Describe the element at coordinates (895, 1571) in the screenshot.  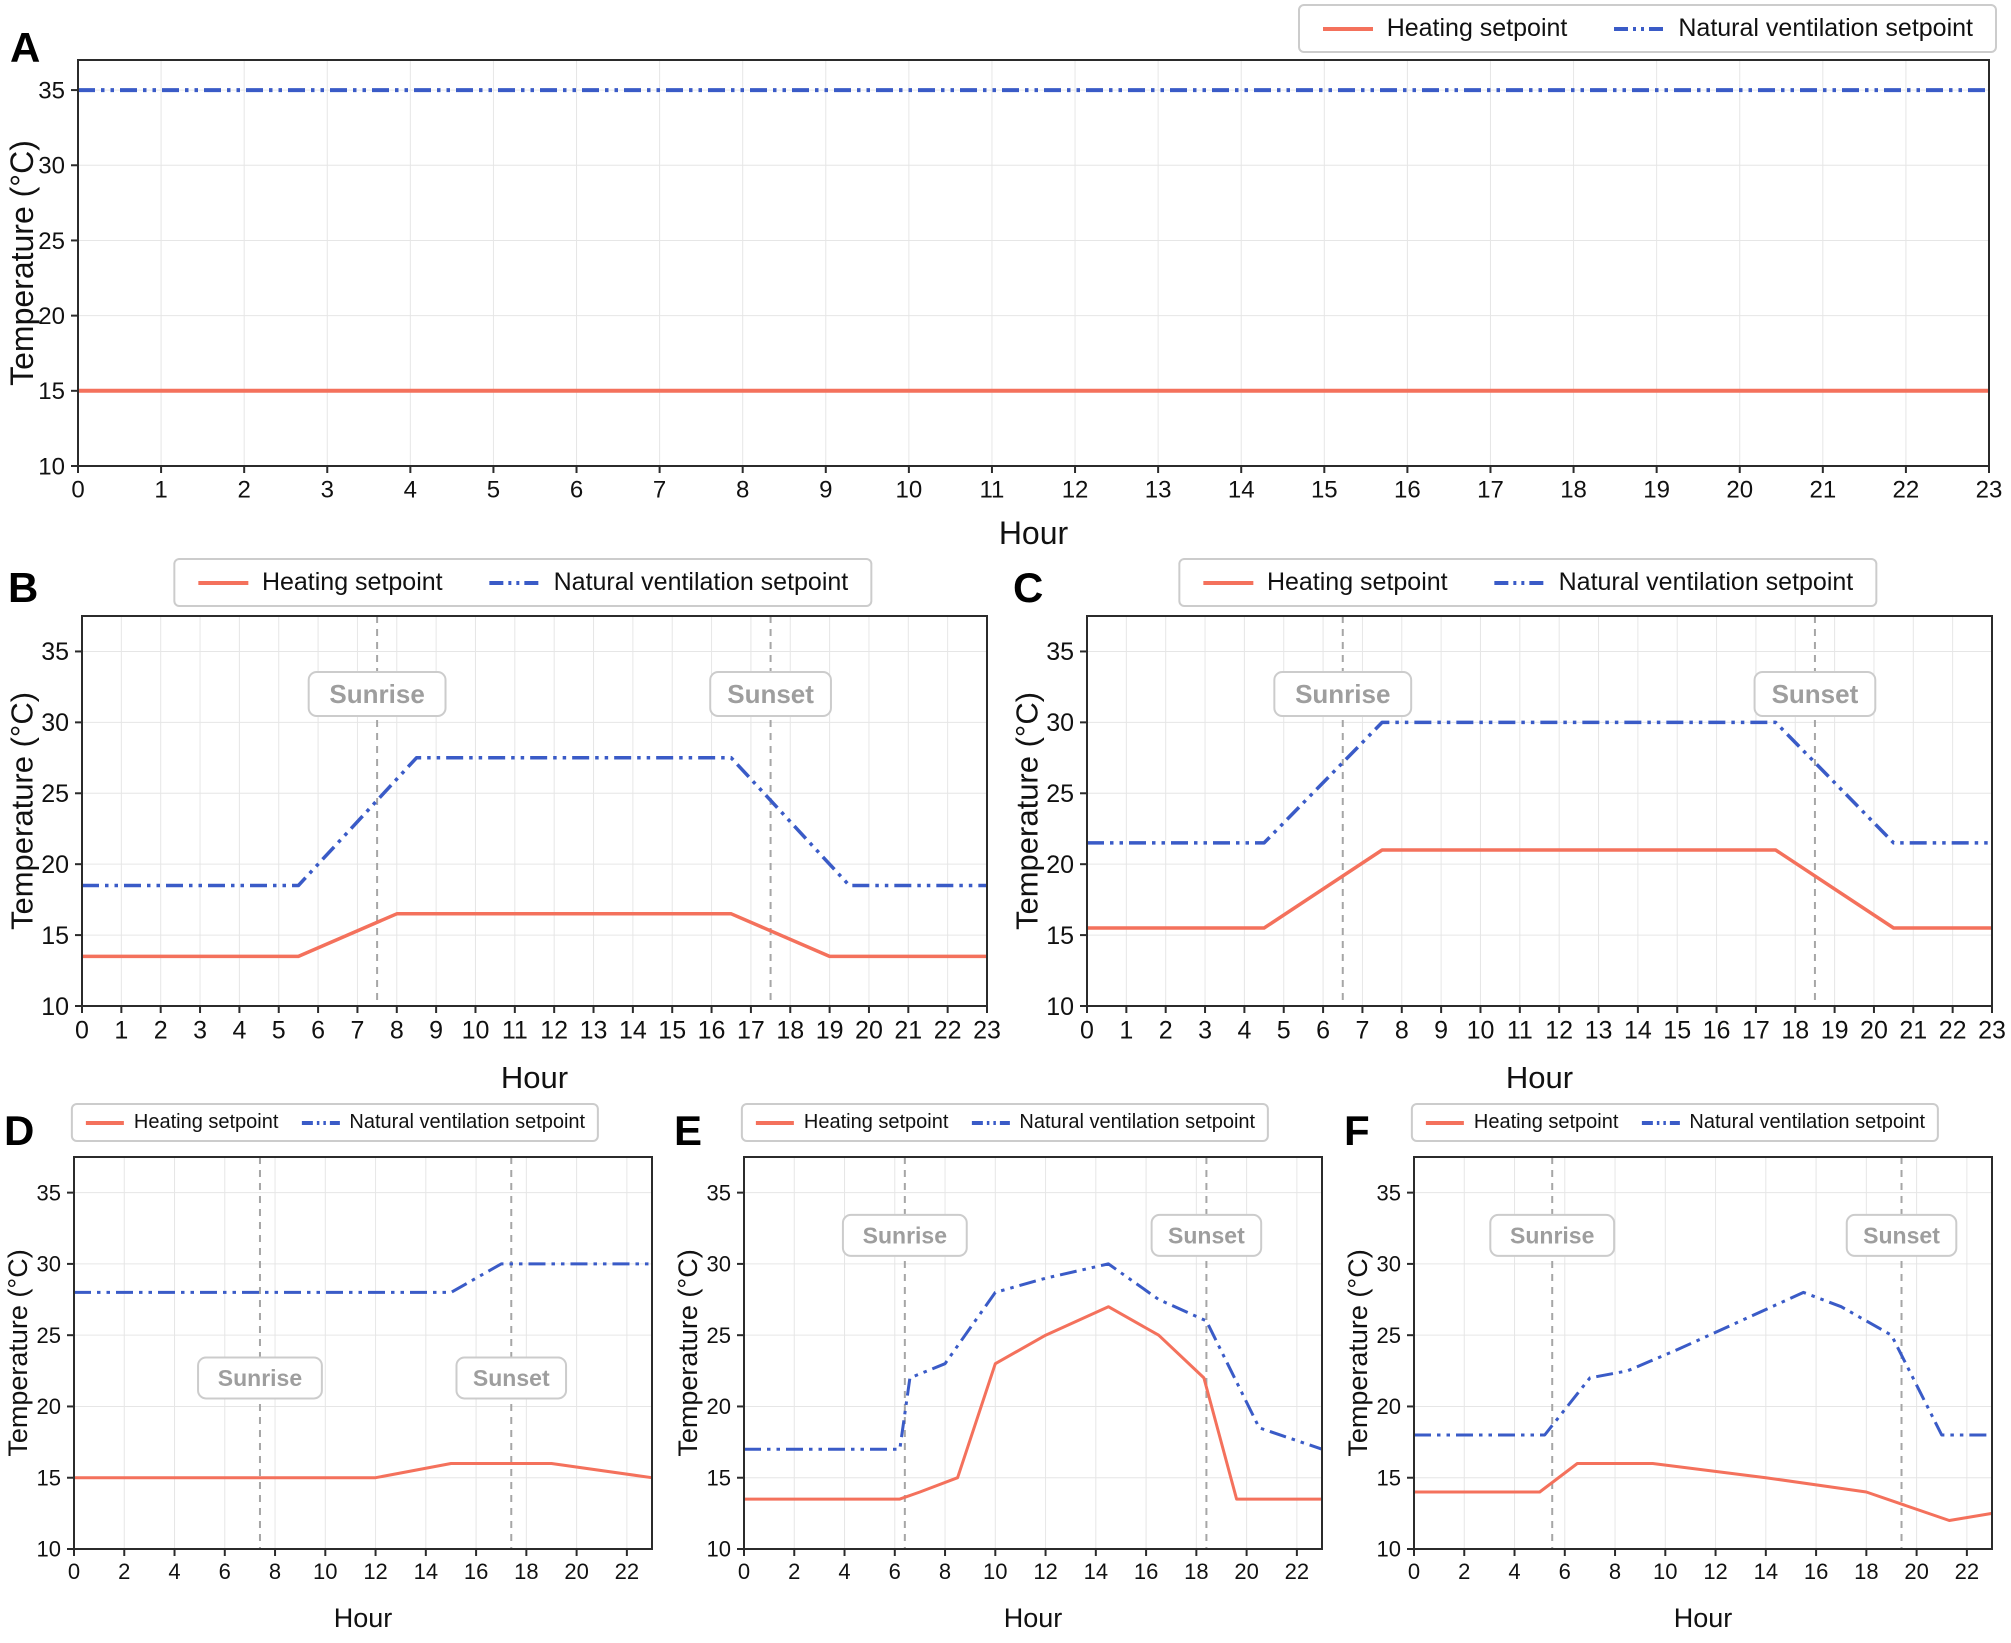
I see `svg-text: 6` at that location.